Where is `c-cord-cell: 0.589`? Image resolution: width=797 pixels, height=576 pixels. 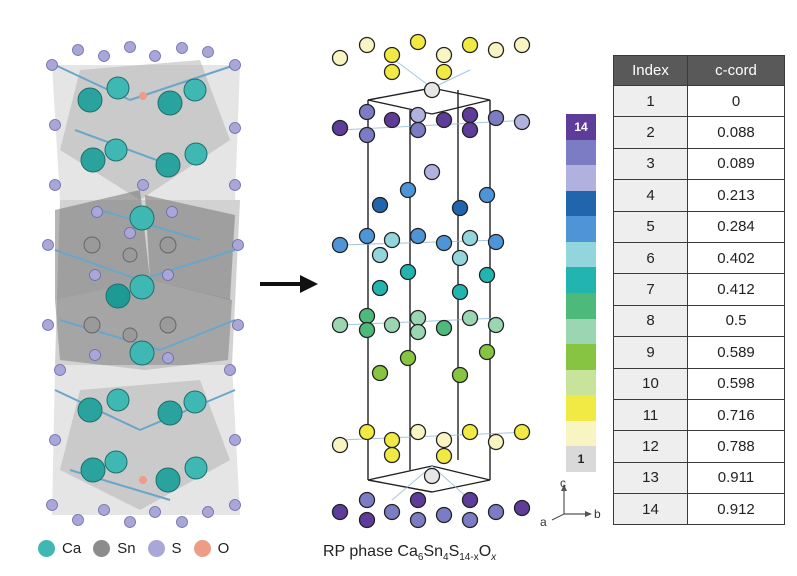
c-cord-cell: 0.589 is located at coordinates (736, 352).